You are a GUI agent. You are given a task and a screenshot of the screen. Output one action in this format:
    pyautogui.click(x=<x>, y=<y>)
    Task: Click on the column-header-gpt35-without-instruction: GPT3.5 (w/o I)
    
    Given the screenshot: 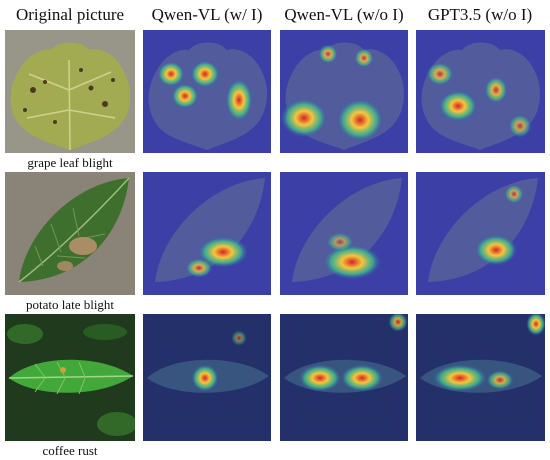 What is the action you would take?
    pyautogui.click(x=480, y=14)
    